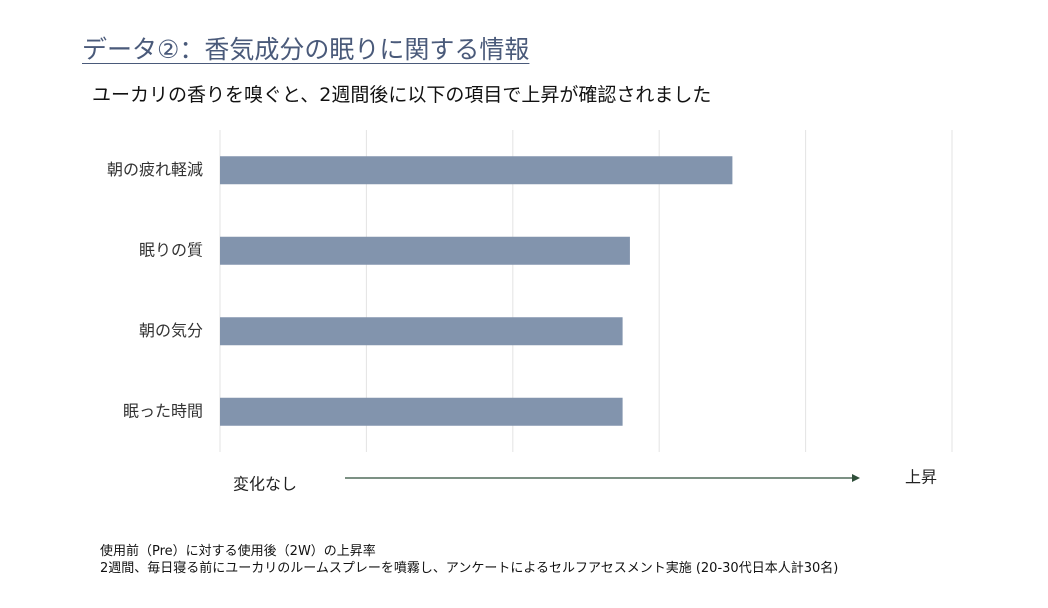  What do you see at coordinates (171, 249) in the screenshot?
I see `category-label: 眠りの質` at bounding box center [171, 249].